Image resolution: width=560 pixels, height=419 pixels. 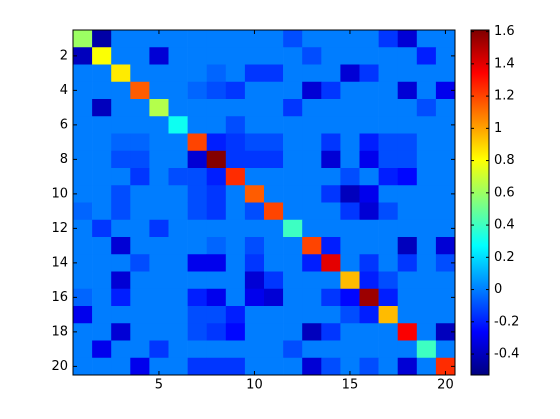 What do you see at coordinates (64, 90) in the screenshot?
I see `y-tick-label: 4` at bounding box center [64, 90].